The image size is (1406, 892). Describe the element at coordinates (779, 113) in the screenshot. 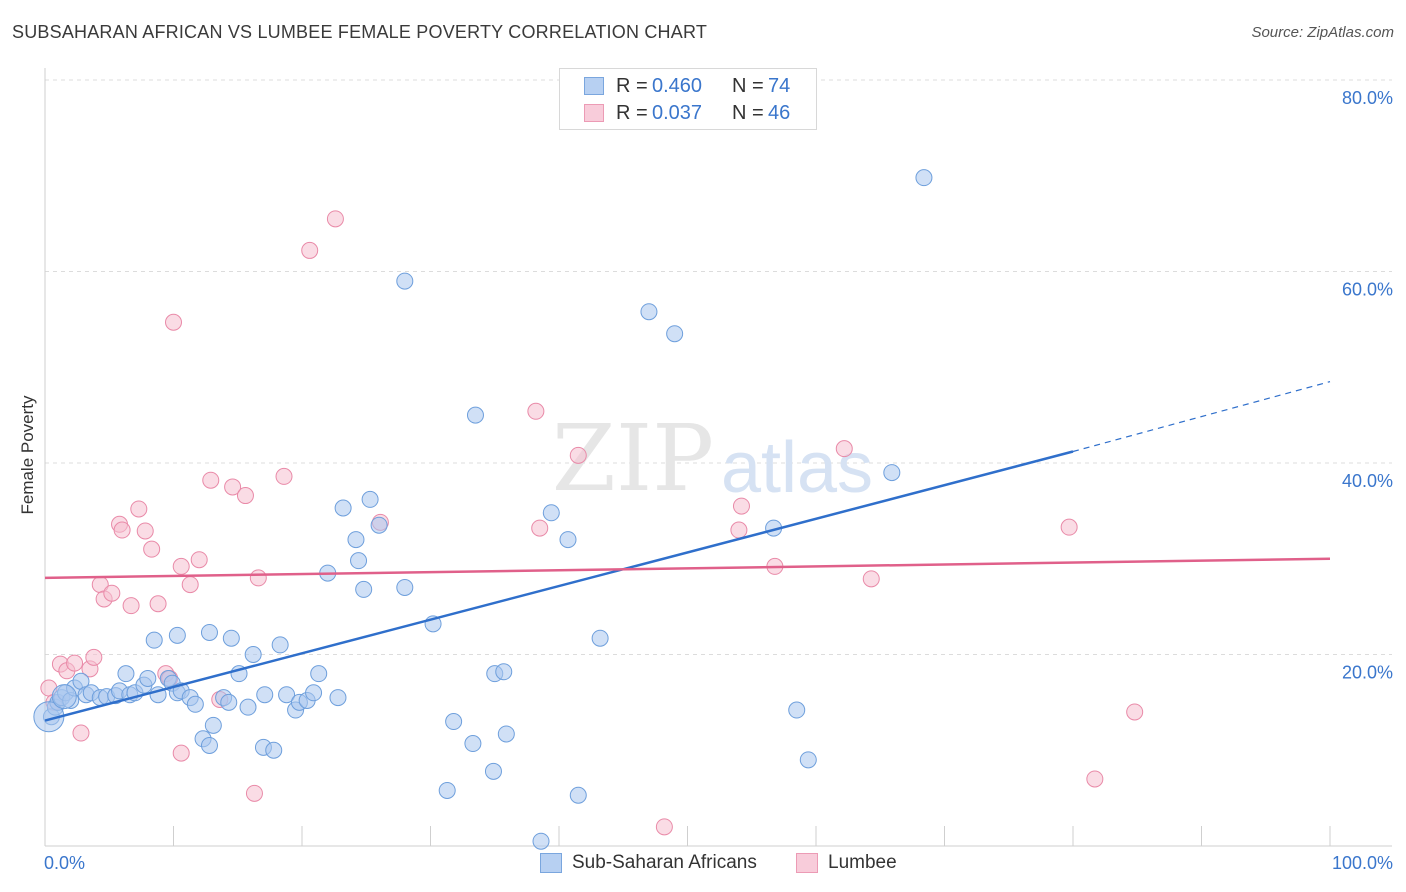

I see `legend-n-value: 46` at that location.